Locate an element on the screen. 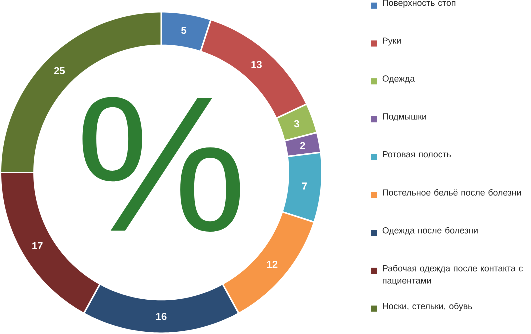 The width and height of the screenshot is (531, 334). data-label: 12 is located at coordinates (272, 264).